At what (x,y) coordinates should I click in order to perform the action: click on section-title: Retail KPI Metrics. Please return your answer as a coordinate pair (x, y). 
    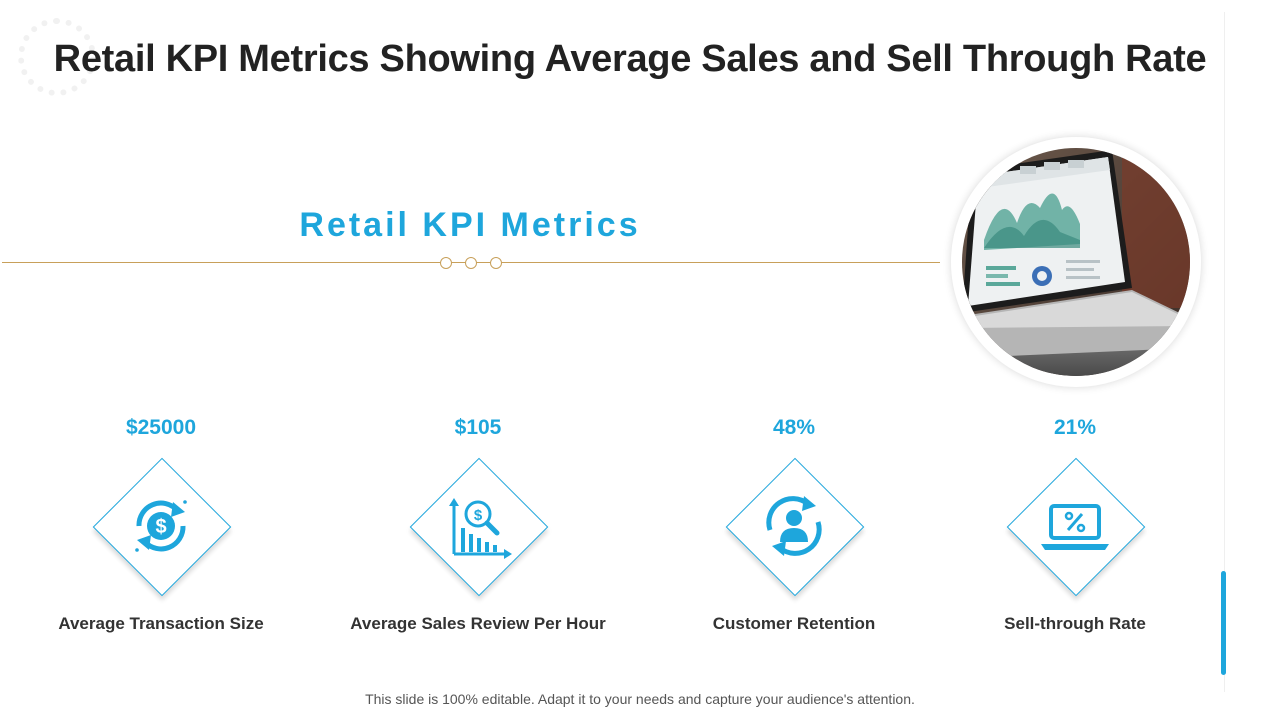
    Looking at the image, I should click on (470, 225).